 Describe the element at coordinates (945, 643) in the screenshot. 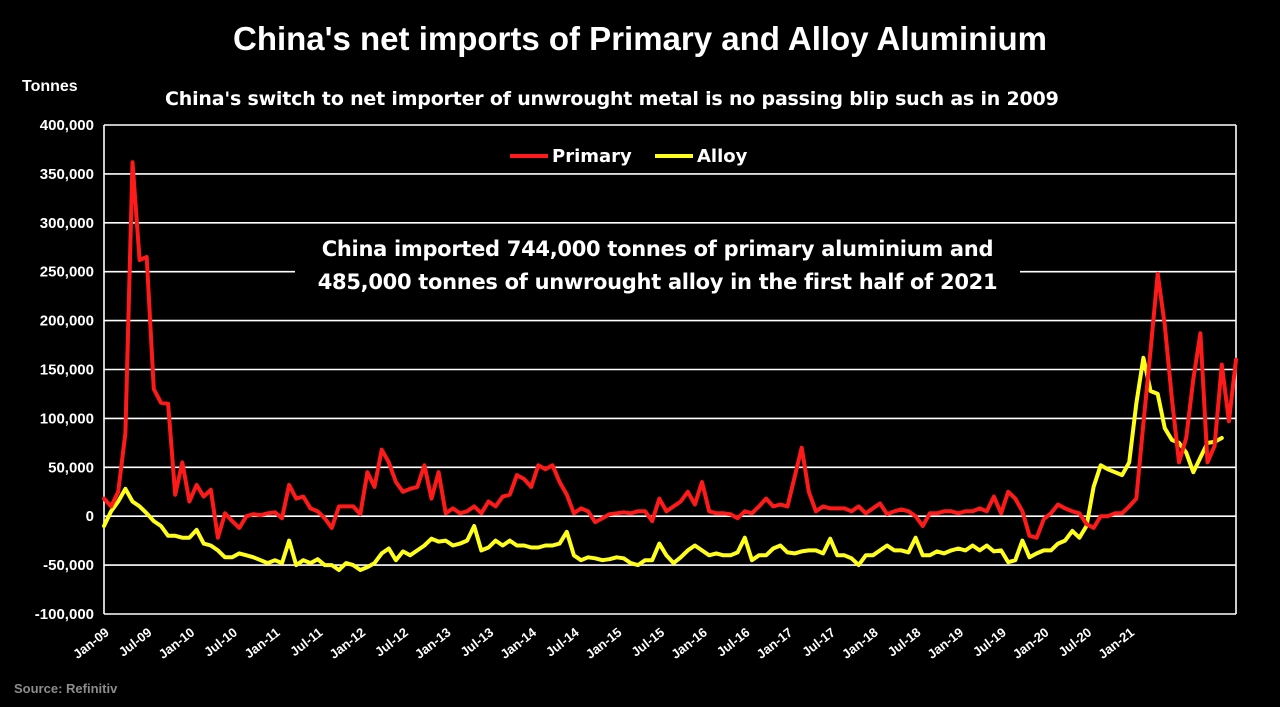

I see `x-tick-label: Jan-19` at that location.